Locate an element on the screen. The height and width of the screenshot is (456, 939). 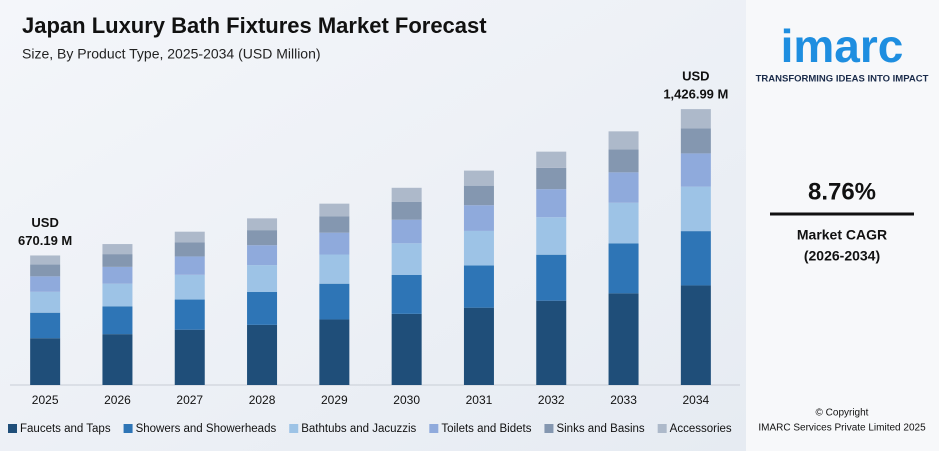
legend-label: Bathtubs and Jacuzzis is located at coordinates (358, 429).